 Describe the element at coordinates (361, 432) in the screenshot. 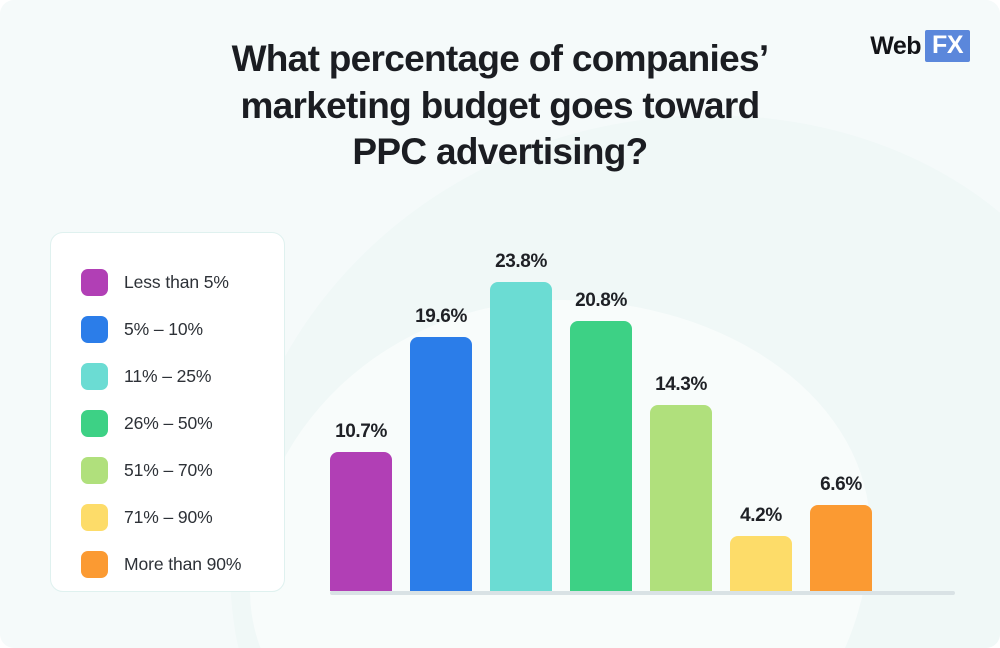

I see `bar-value-label: 10.7%` at that location.